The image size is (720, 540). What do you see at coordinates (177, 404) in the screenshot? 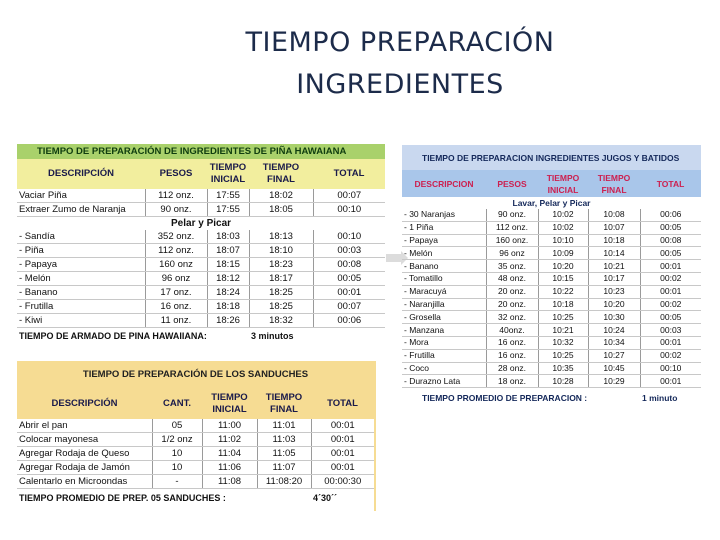
I see `column-header: CANT.` at bounding box center [177, 404].